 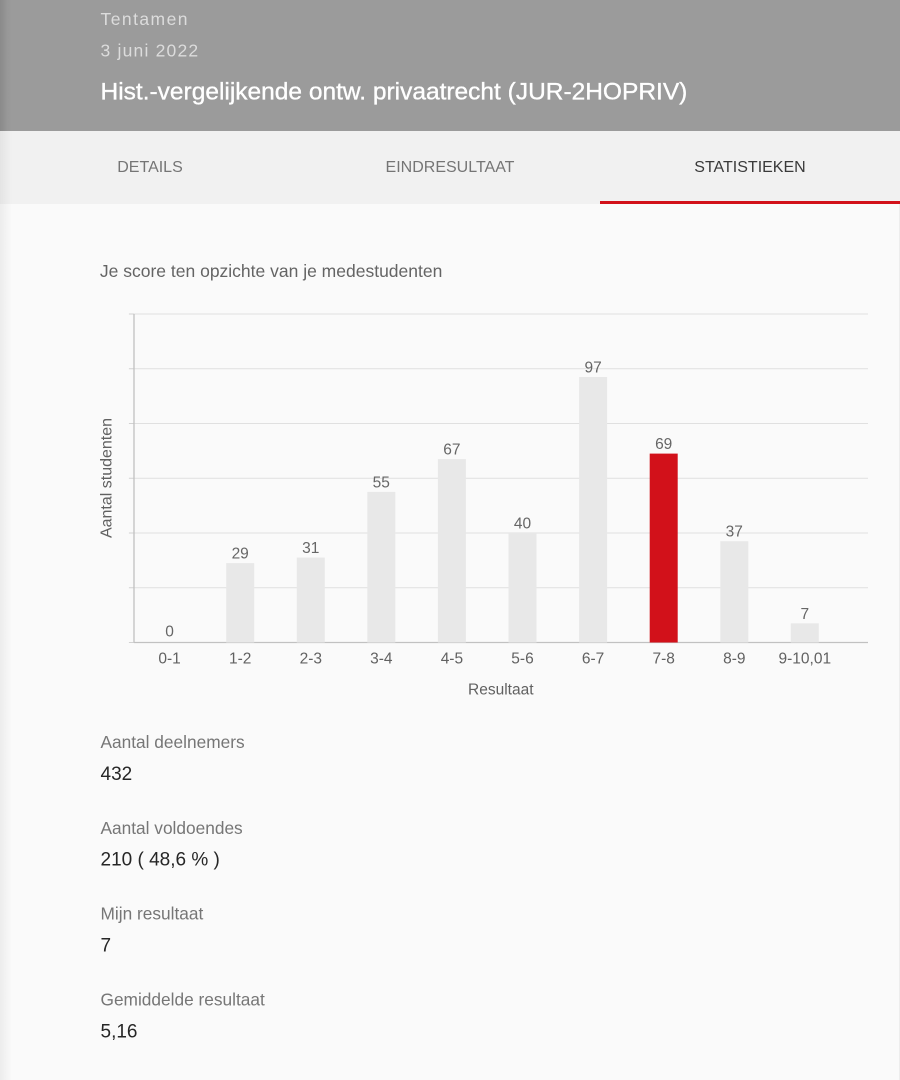 What do you see at coordinates (150, 167) in the screenshot?
I see `svg-text: DETAILS` at bounding box center [150, 167].